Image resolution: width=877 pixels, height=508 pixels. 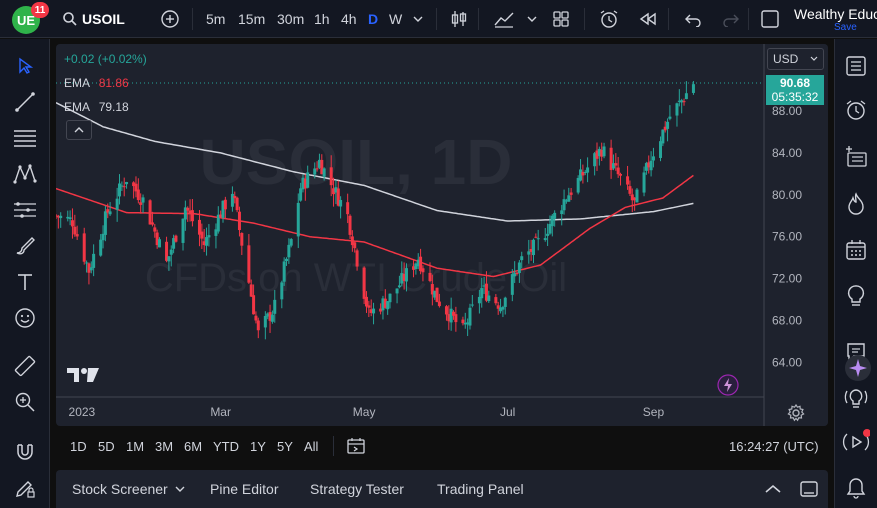 What do you see at coordinates (796, 414) in the screenshot?
I see `chart-settings-button` at bounding box center [796, 414].